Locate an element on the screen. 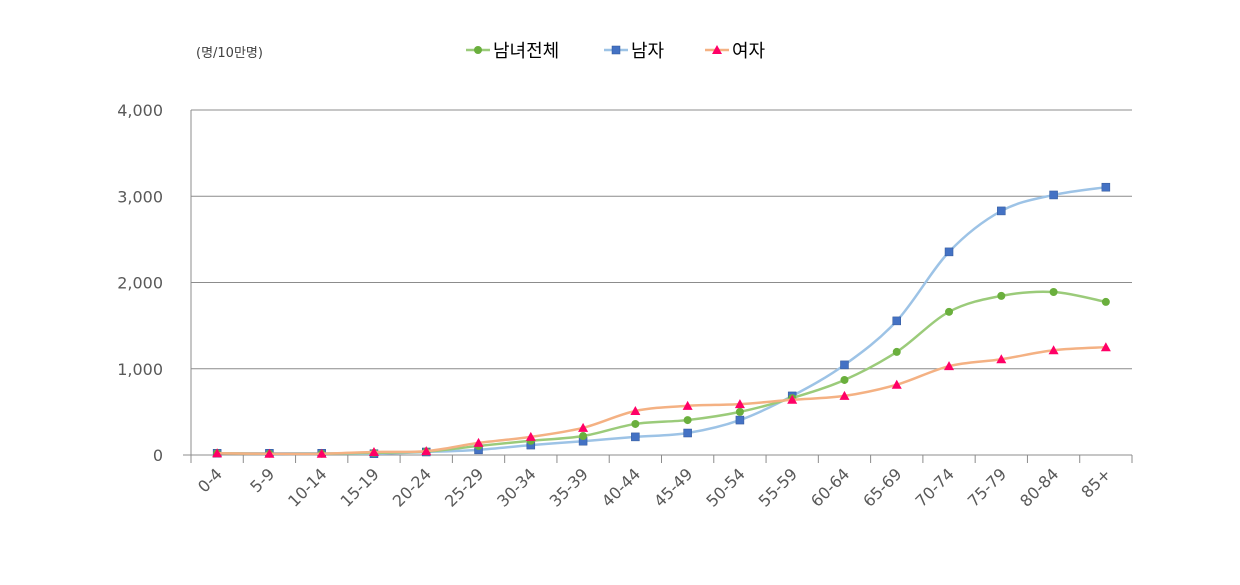  x-tick-label: 85+ is located at coordinates (1095, 482).